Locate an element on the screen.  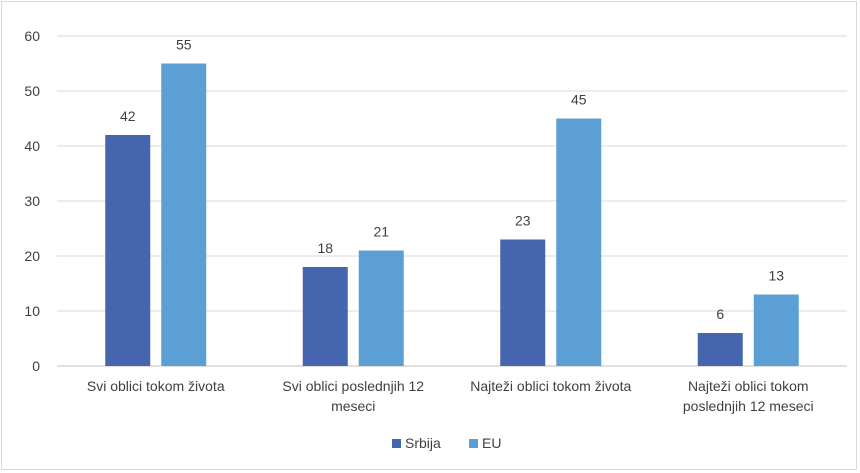
data-label: 6 is located at coordinates (720, 314).